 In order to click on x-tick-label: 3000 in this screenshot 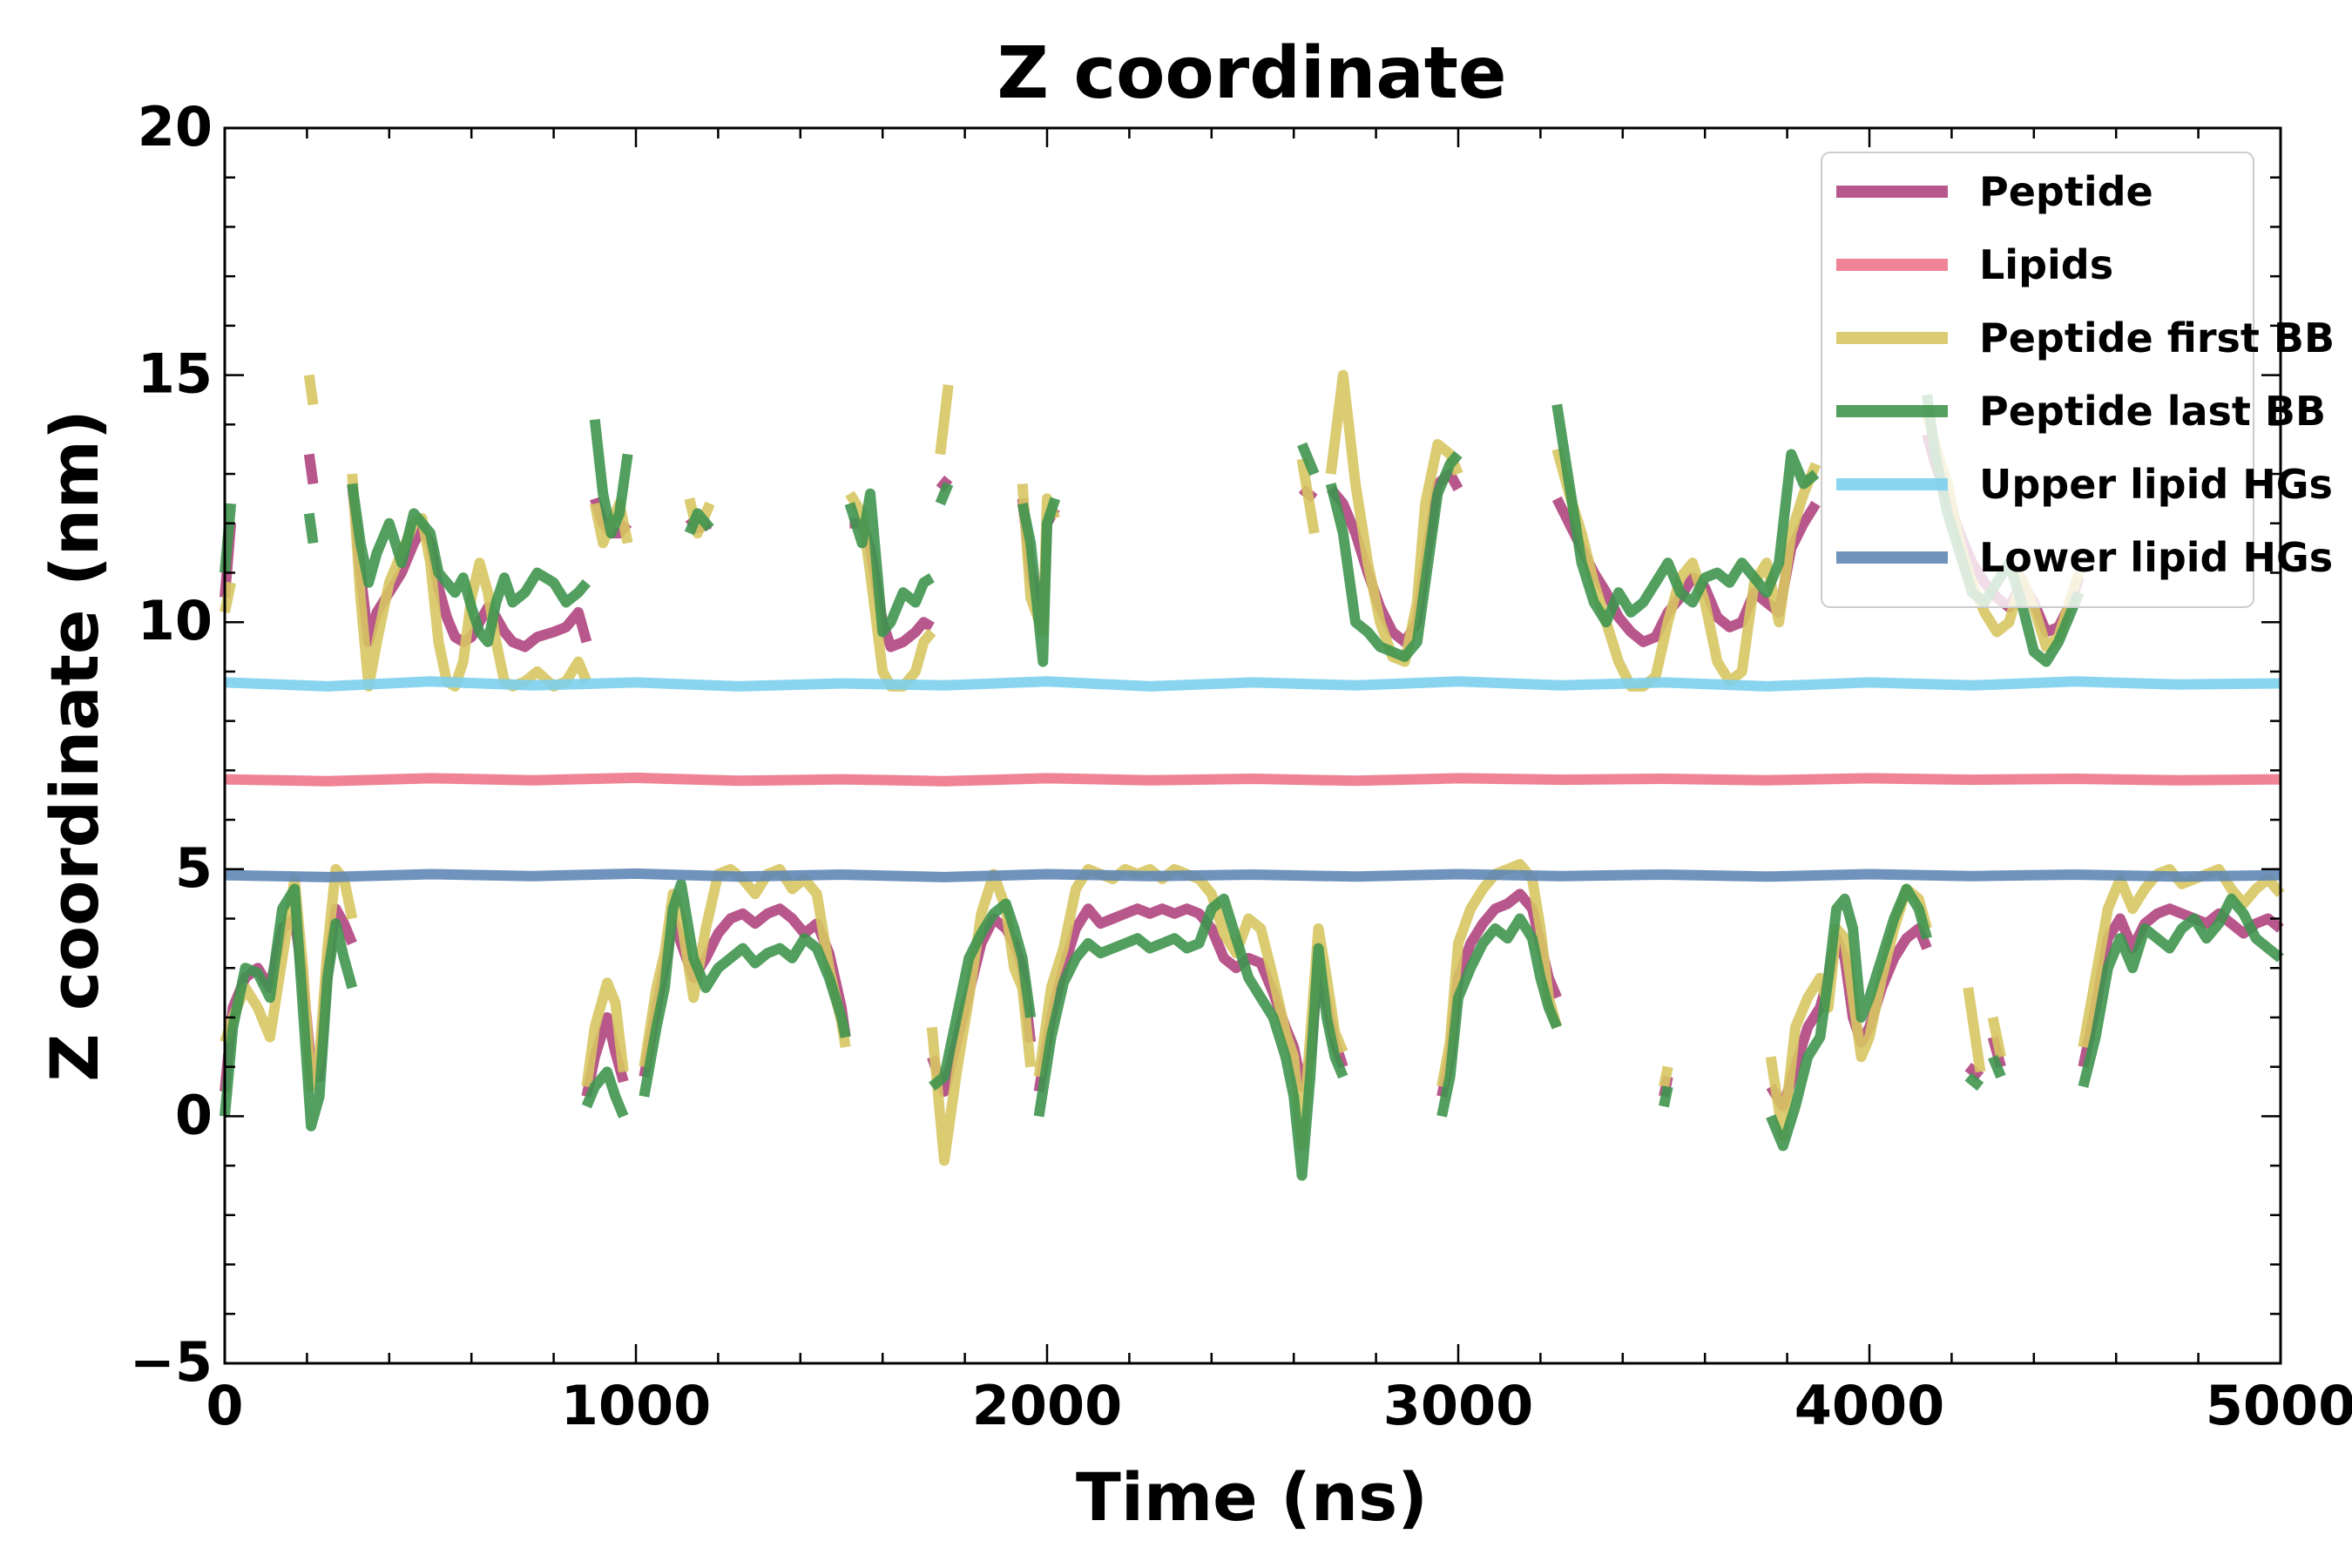, I will do `click(1458, 1405)`.